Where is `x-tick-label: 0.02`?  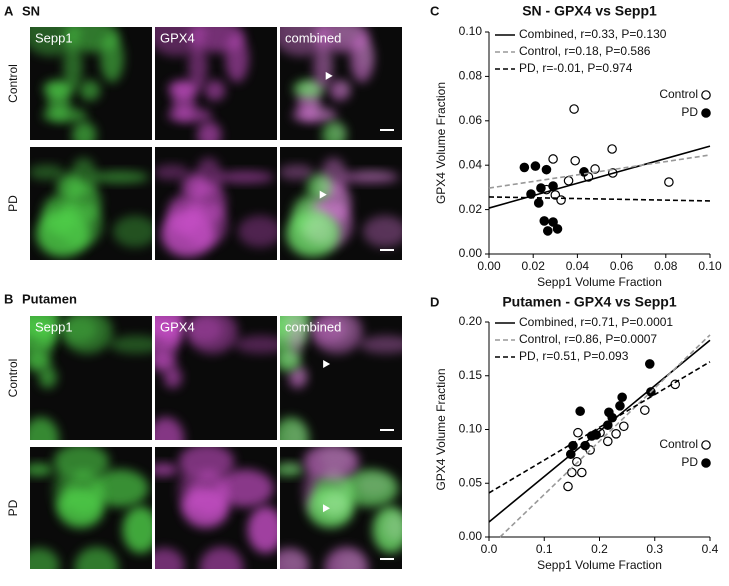 x-tick-label: 0.02 is located at coordinates (534, 266).